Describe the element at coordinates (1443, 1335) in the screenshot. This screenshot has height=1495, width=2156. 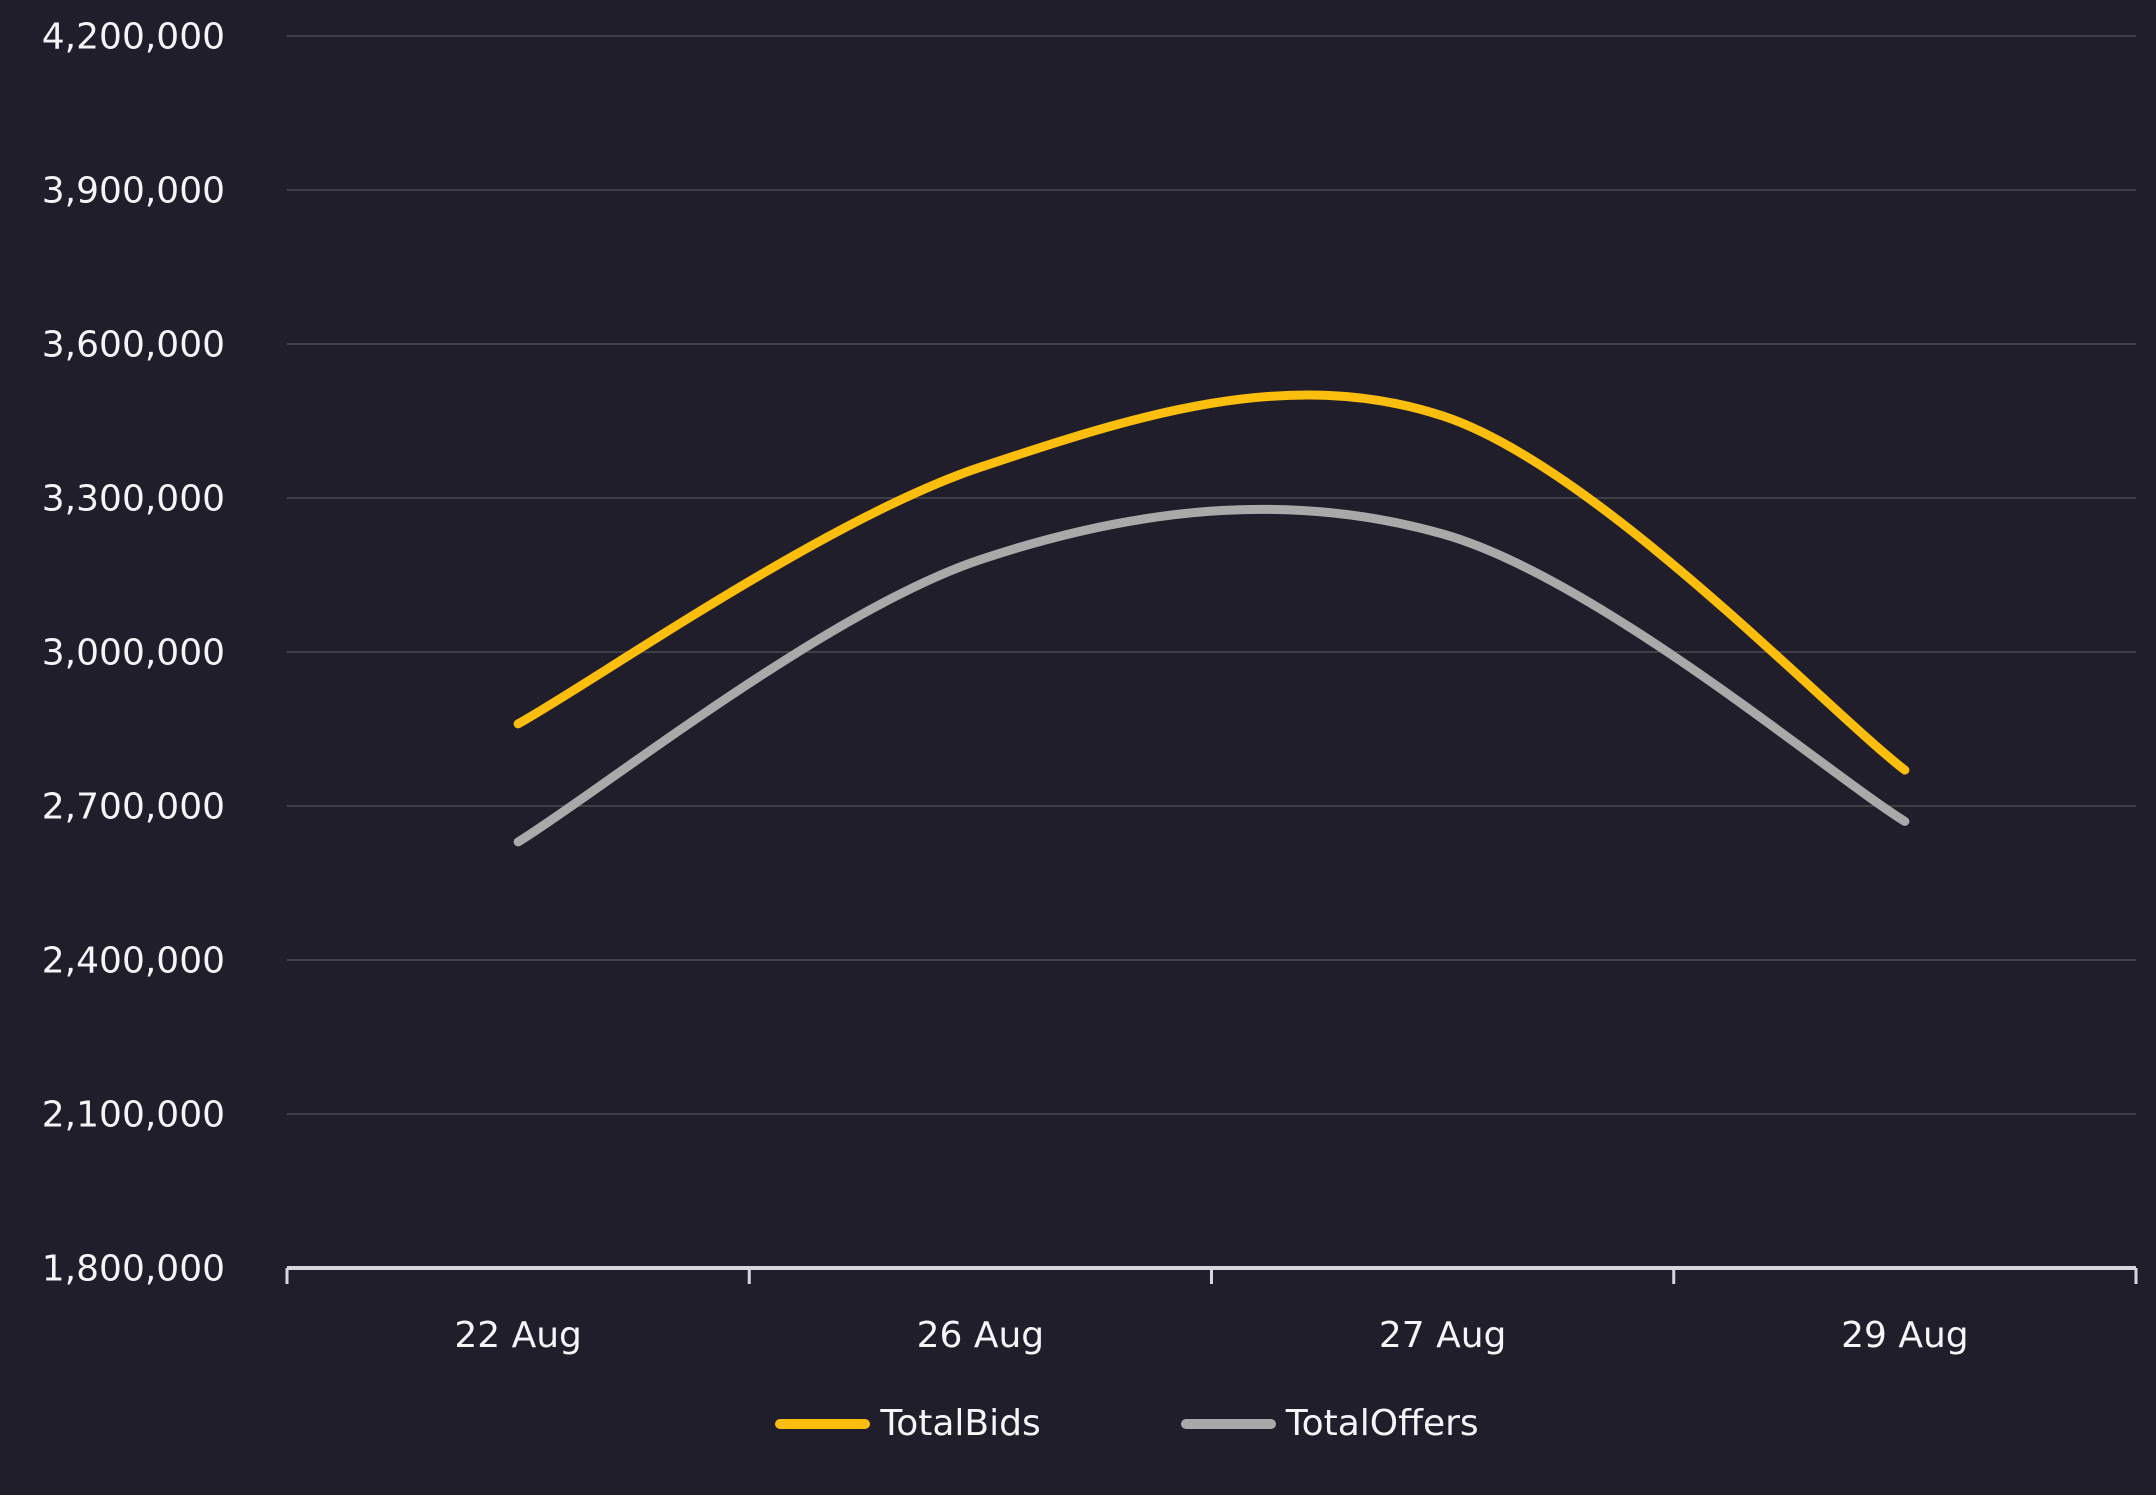
I see `x-axis-label: 27 Aug` at that location.